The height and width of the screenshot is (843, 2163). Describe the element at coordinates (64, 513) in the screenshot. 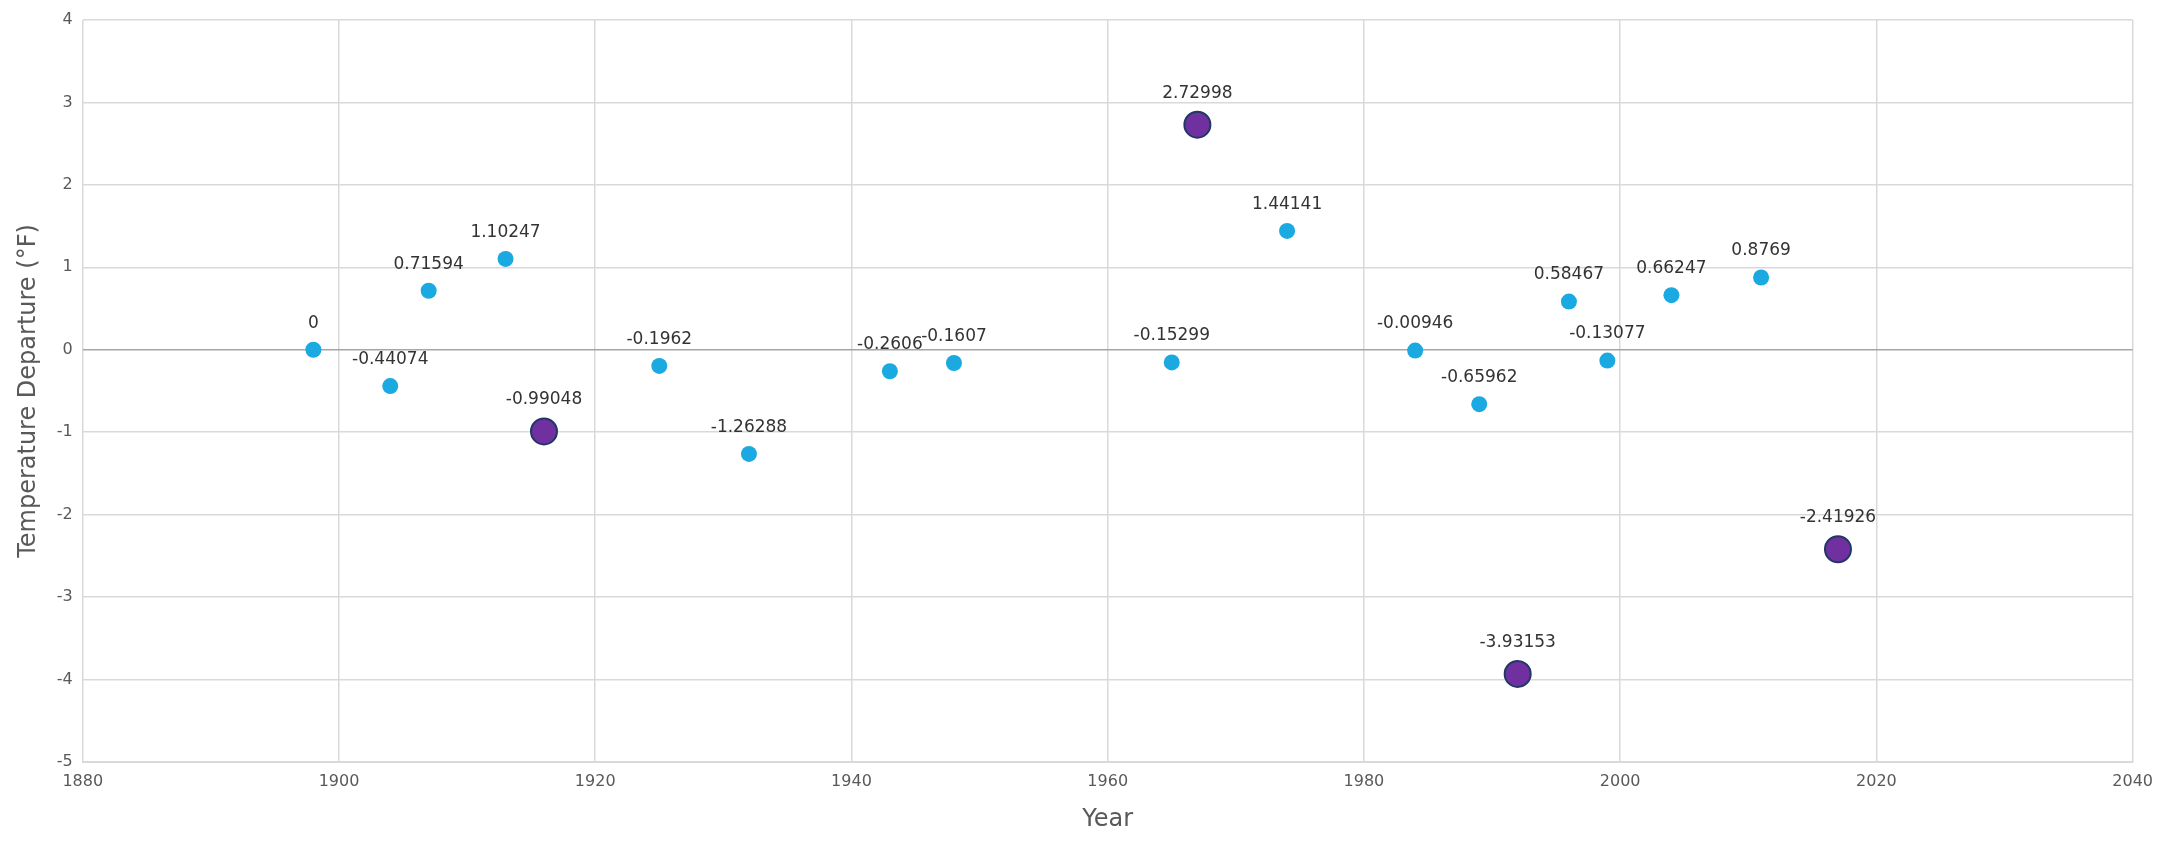

I see `y-tick-label: -2` at that location.